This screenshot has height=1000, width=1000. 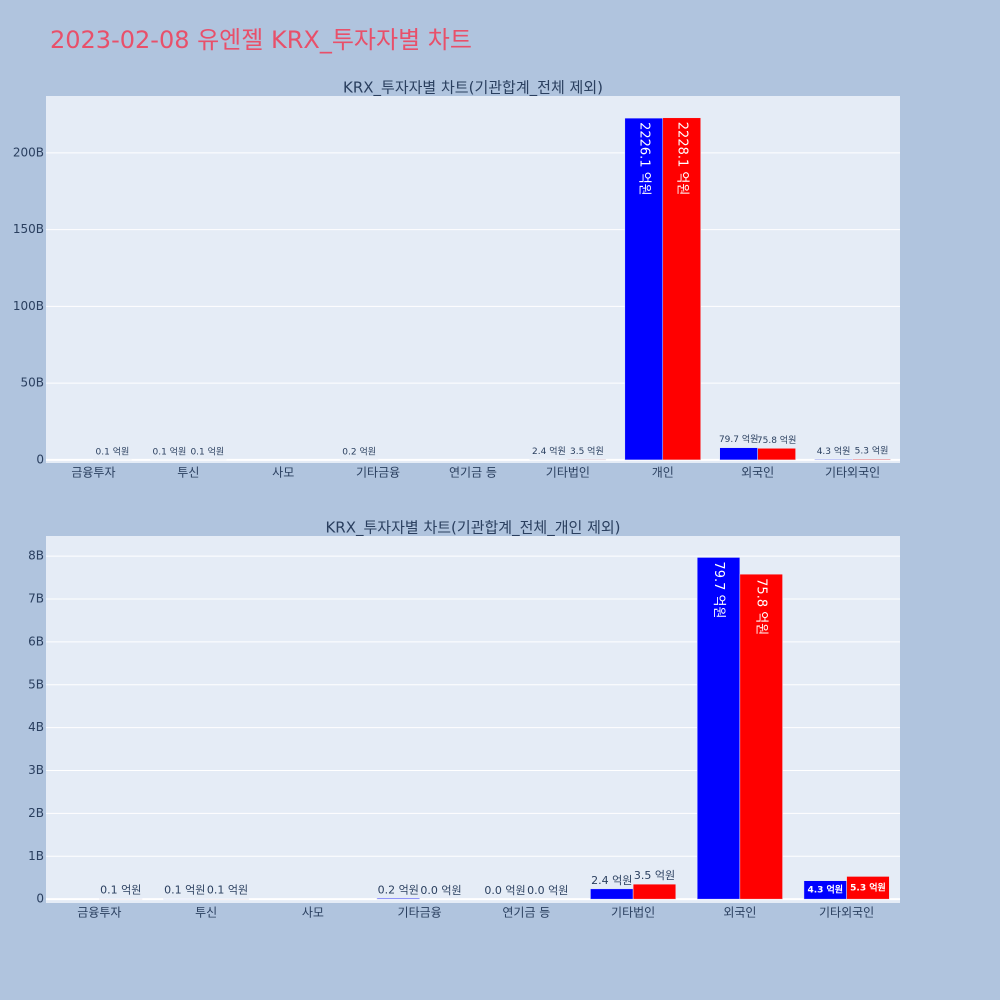 What do you see at coordinates (36, 813) in the screenshot?
I see `y-tick-label: 2B` at bounding box center [36, 813].